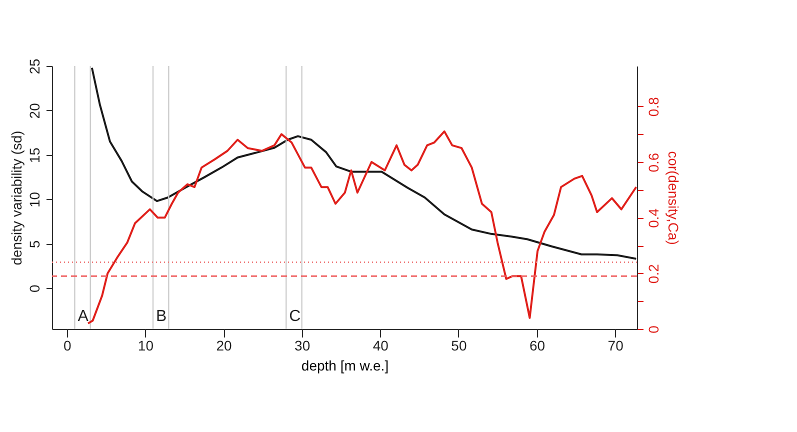 This screenshot has width=797, height=432. Describe the element at coordinates (34, 200) in the screenshot. I see `y-tick-label: 10` at that location.